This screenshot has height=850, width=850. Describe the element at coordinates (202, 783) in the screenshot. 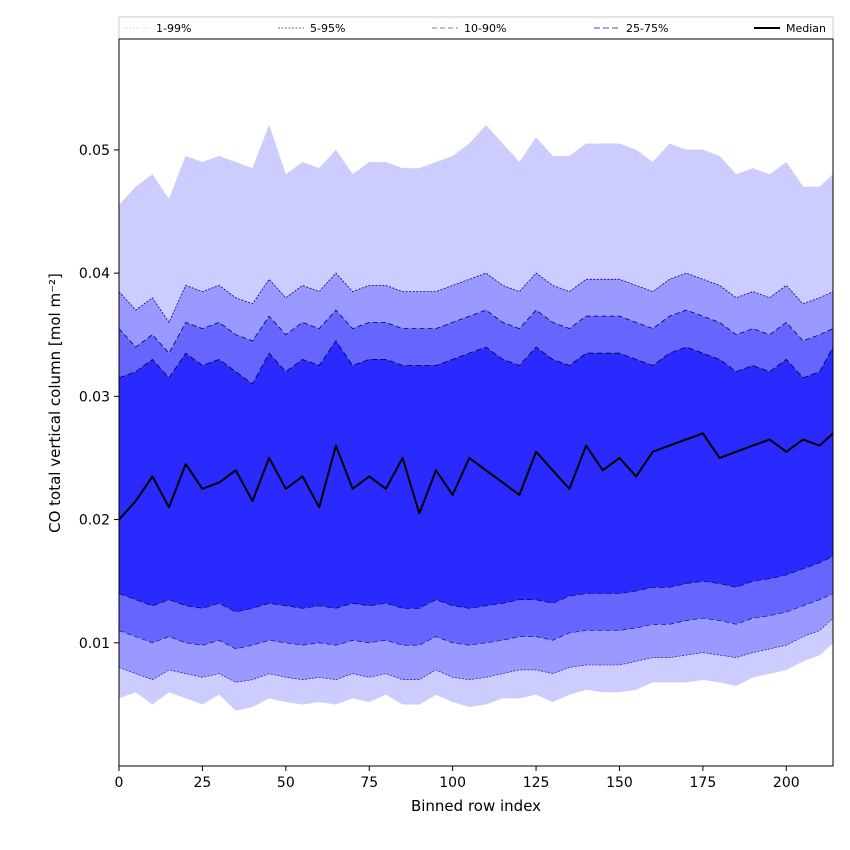

I see `x-tick-label: 25` at that location.